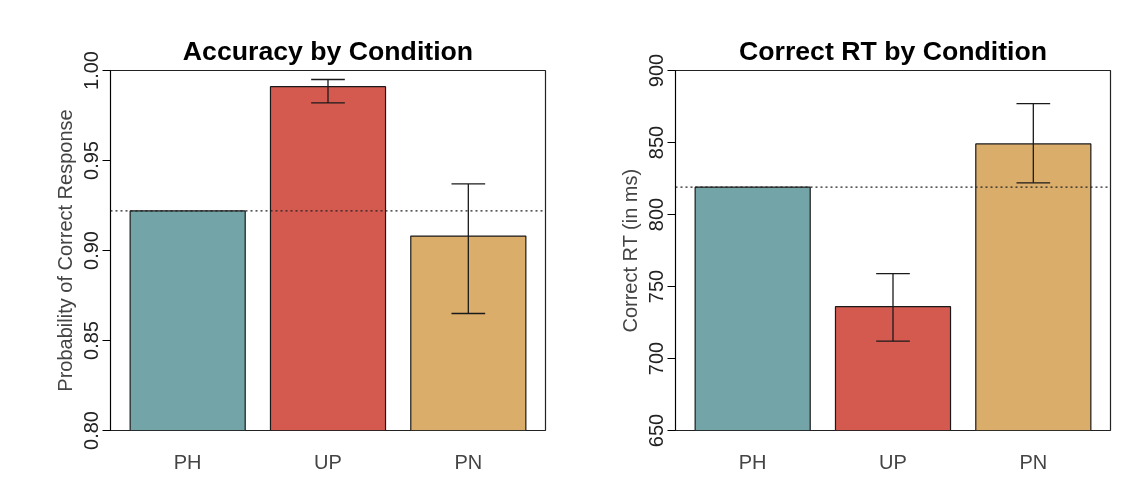  I want to click on chart-title: Correct RT by Condition, so click(893, 50).